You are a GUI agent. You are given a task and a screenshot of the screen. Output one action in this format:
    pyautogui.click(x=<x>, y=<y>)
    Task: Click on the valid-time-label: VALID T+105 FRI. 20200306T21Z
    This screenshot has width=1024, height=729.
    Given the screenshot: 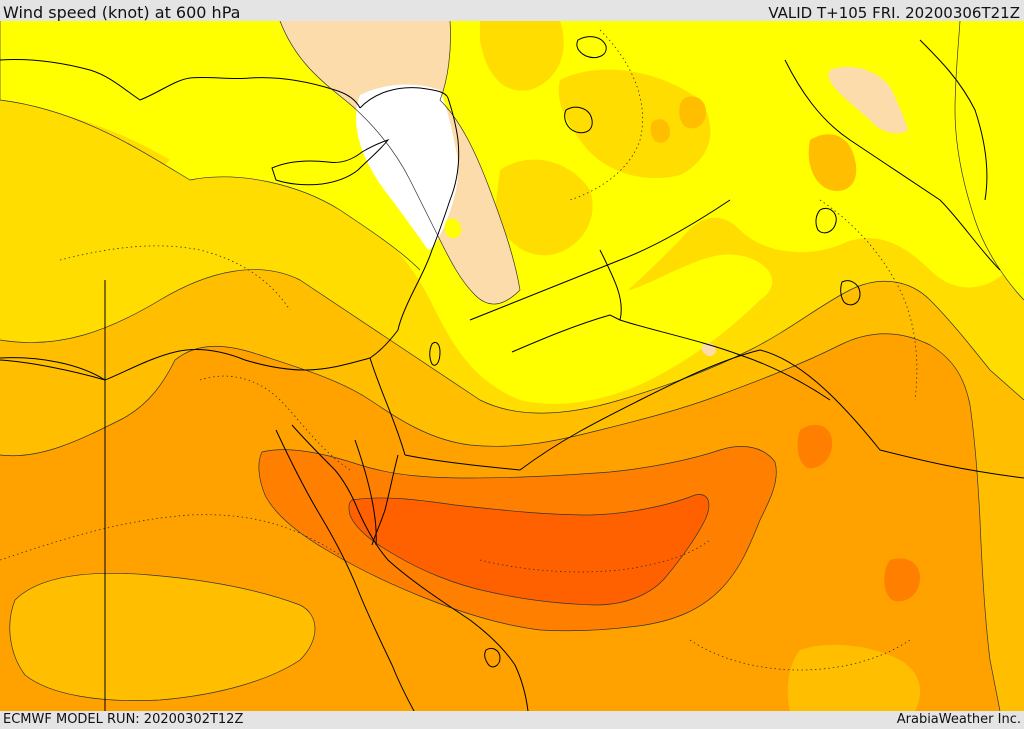 What is the action you would take?
    pyautogui.click(x=894, y=13)
    